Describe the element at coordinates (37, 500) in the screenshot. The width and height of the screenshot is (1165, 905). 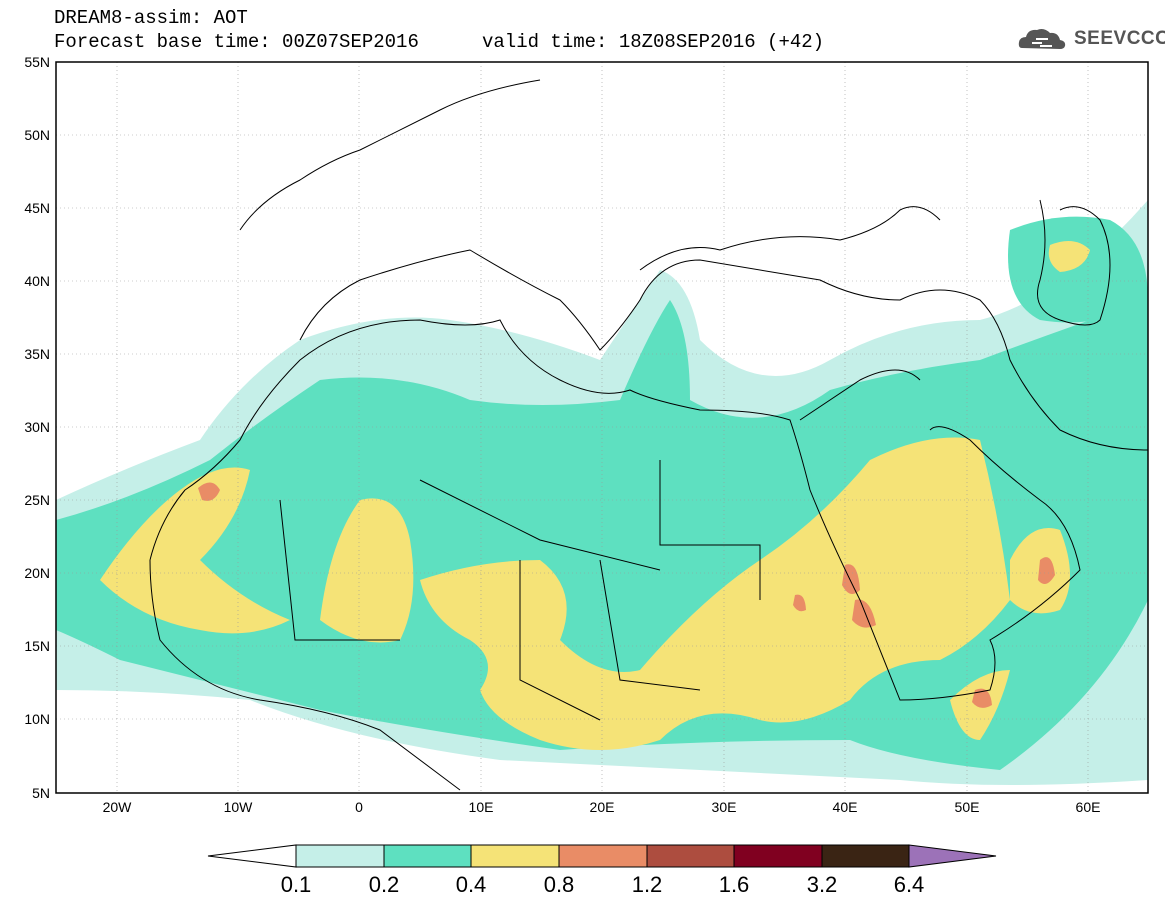
I see `lat-label: 25N` at that location.